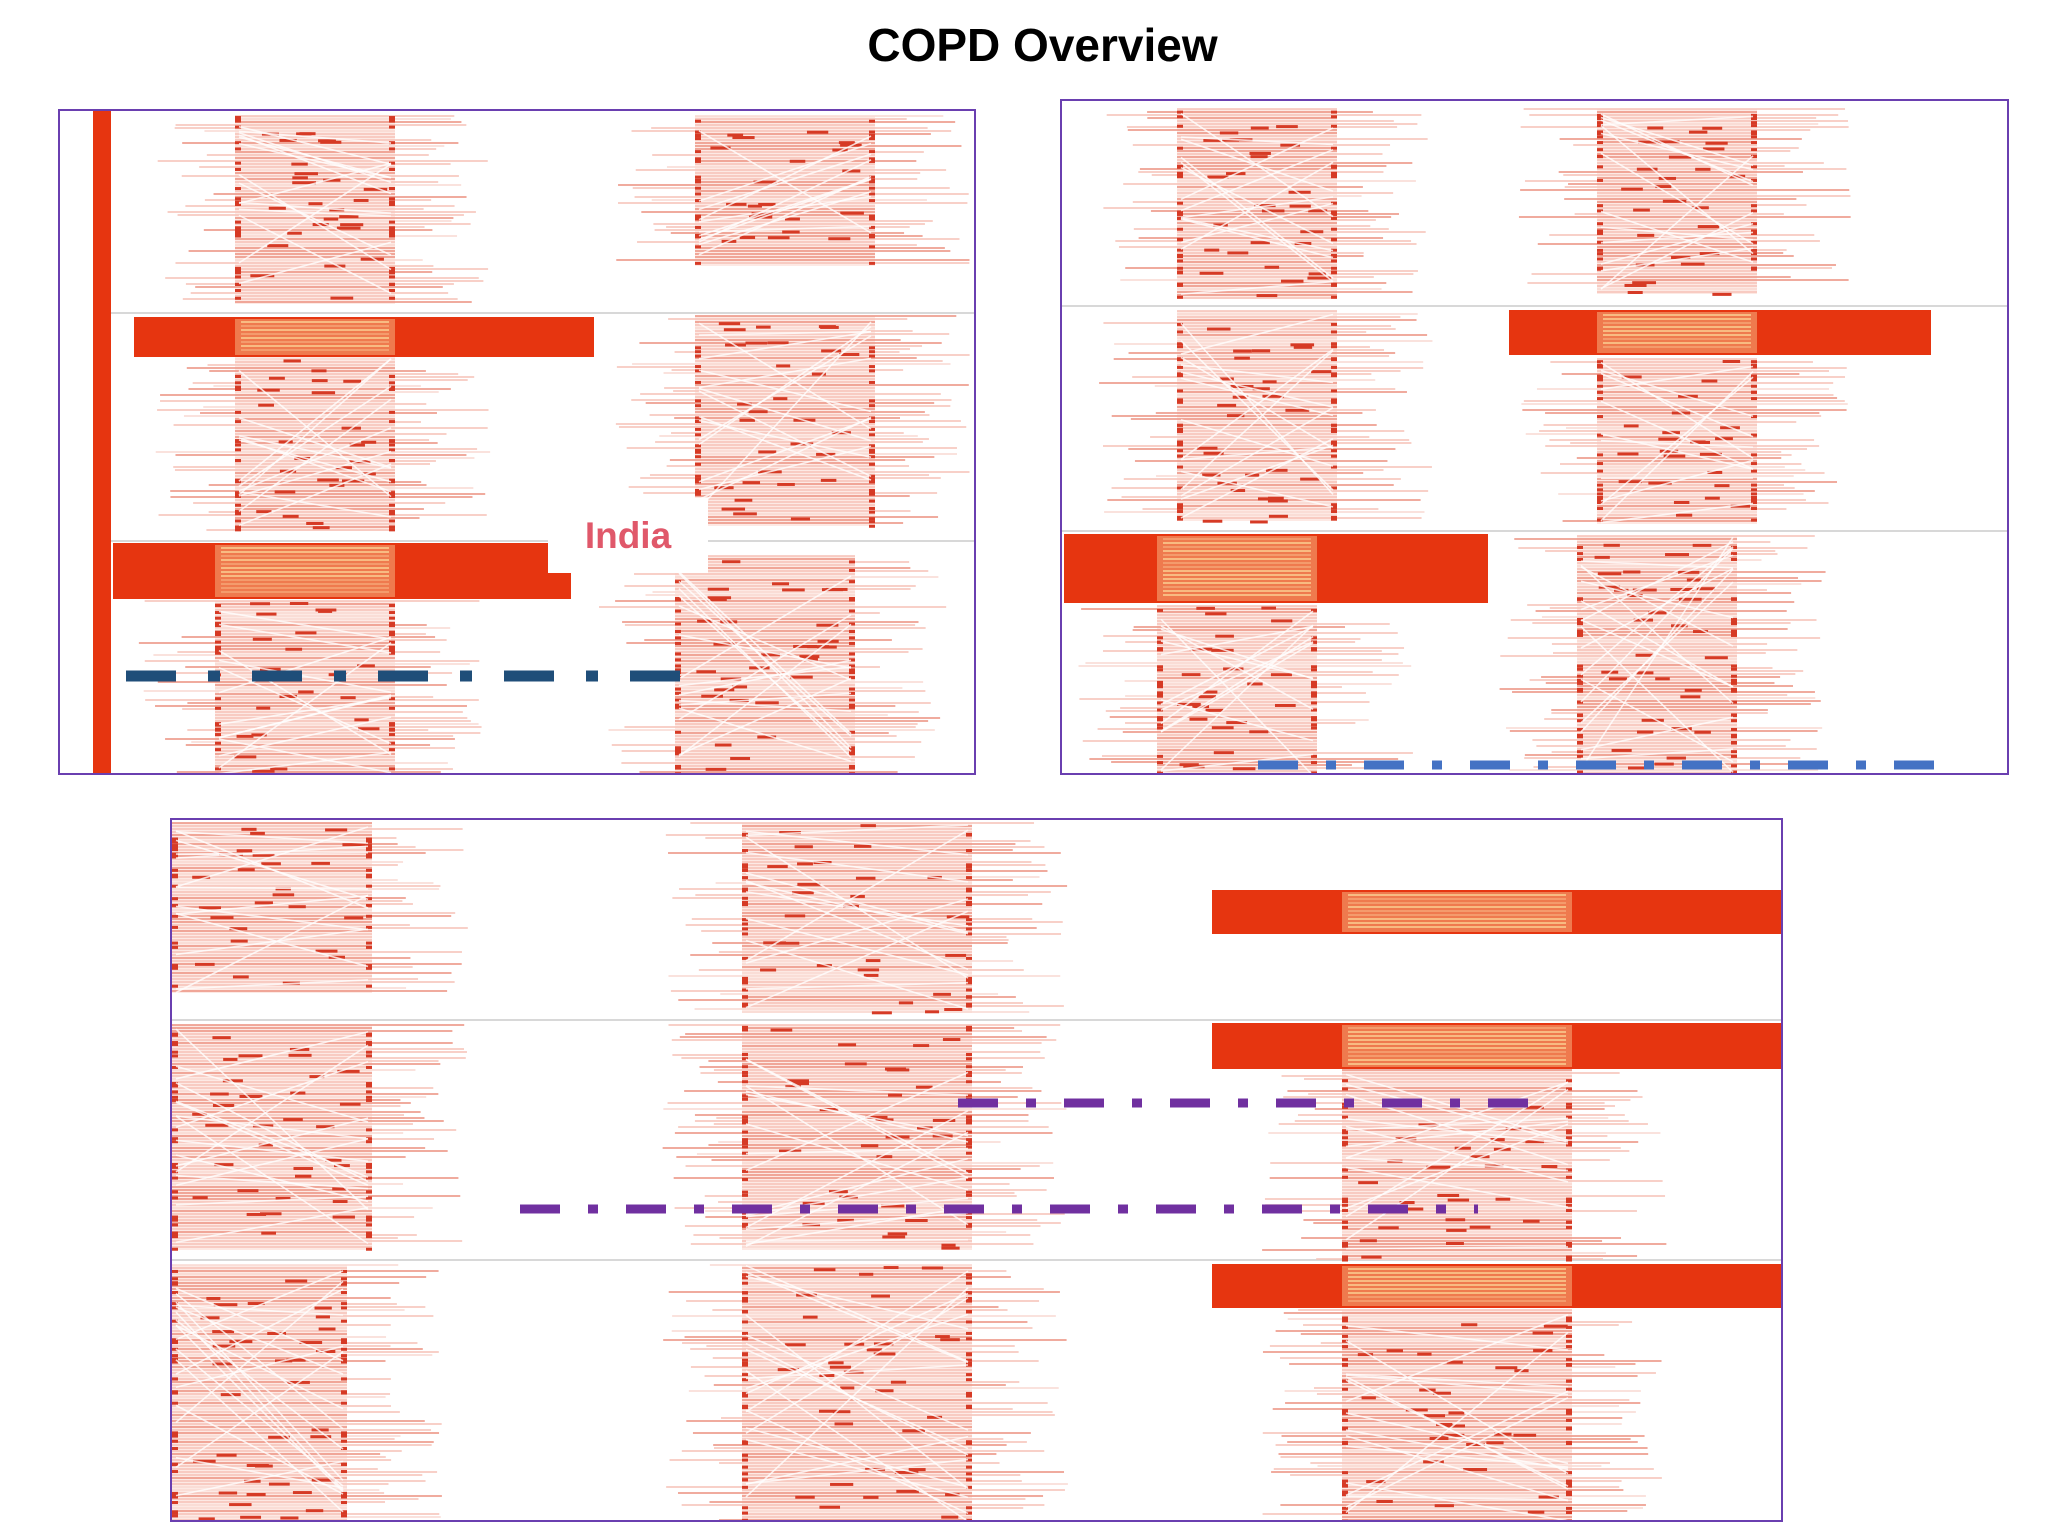 The image size is (2048, 1536). What do you see at coordinates (1042, 45) in the screenshot?
I see `page-title: COPD Overview` at bounding box center [1042, 45].